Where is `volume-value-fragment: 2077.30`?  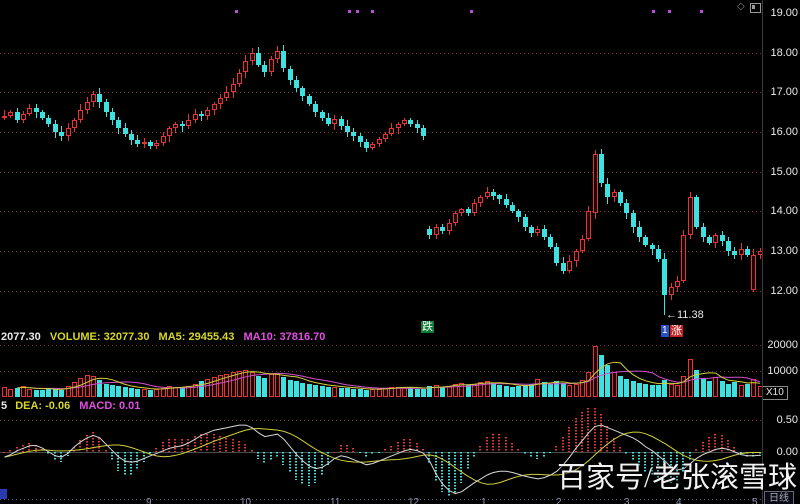
volume-value-fragment: 2077.30 is located at coordinates (21, 337).